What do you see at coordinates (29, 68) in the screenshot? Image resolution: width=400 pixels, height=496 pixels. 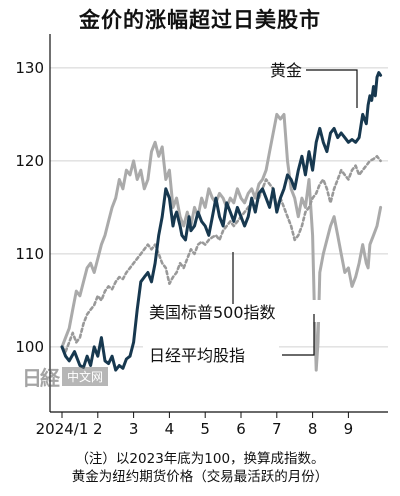 I see `y-tick-label: 130` at bounding box center [29, 68].